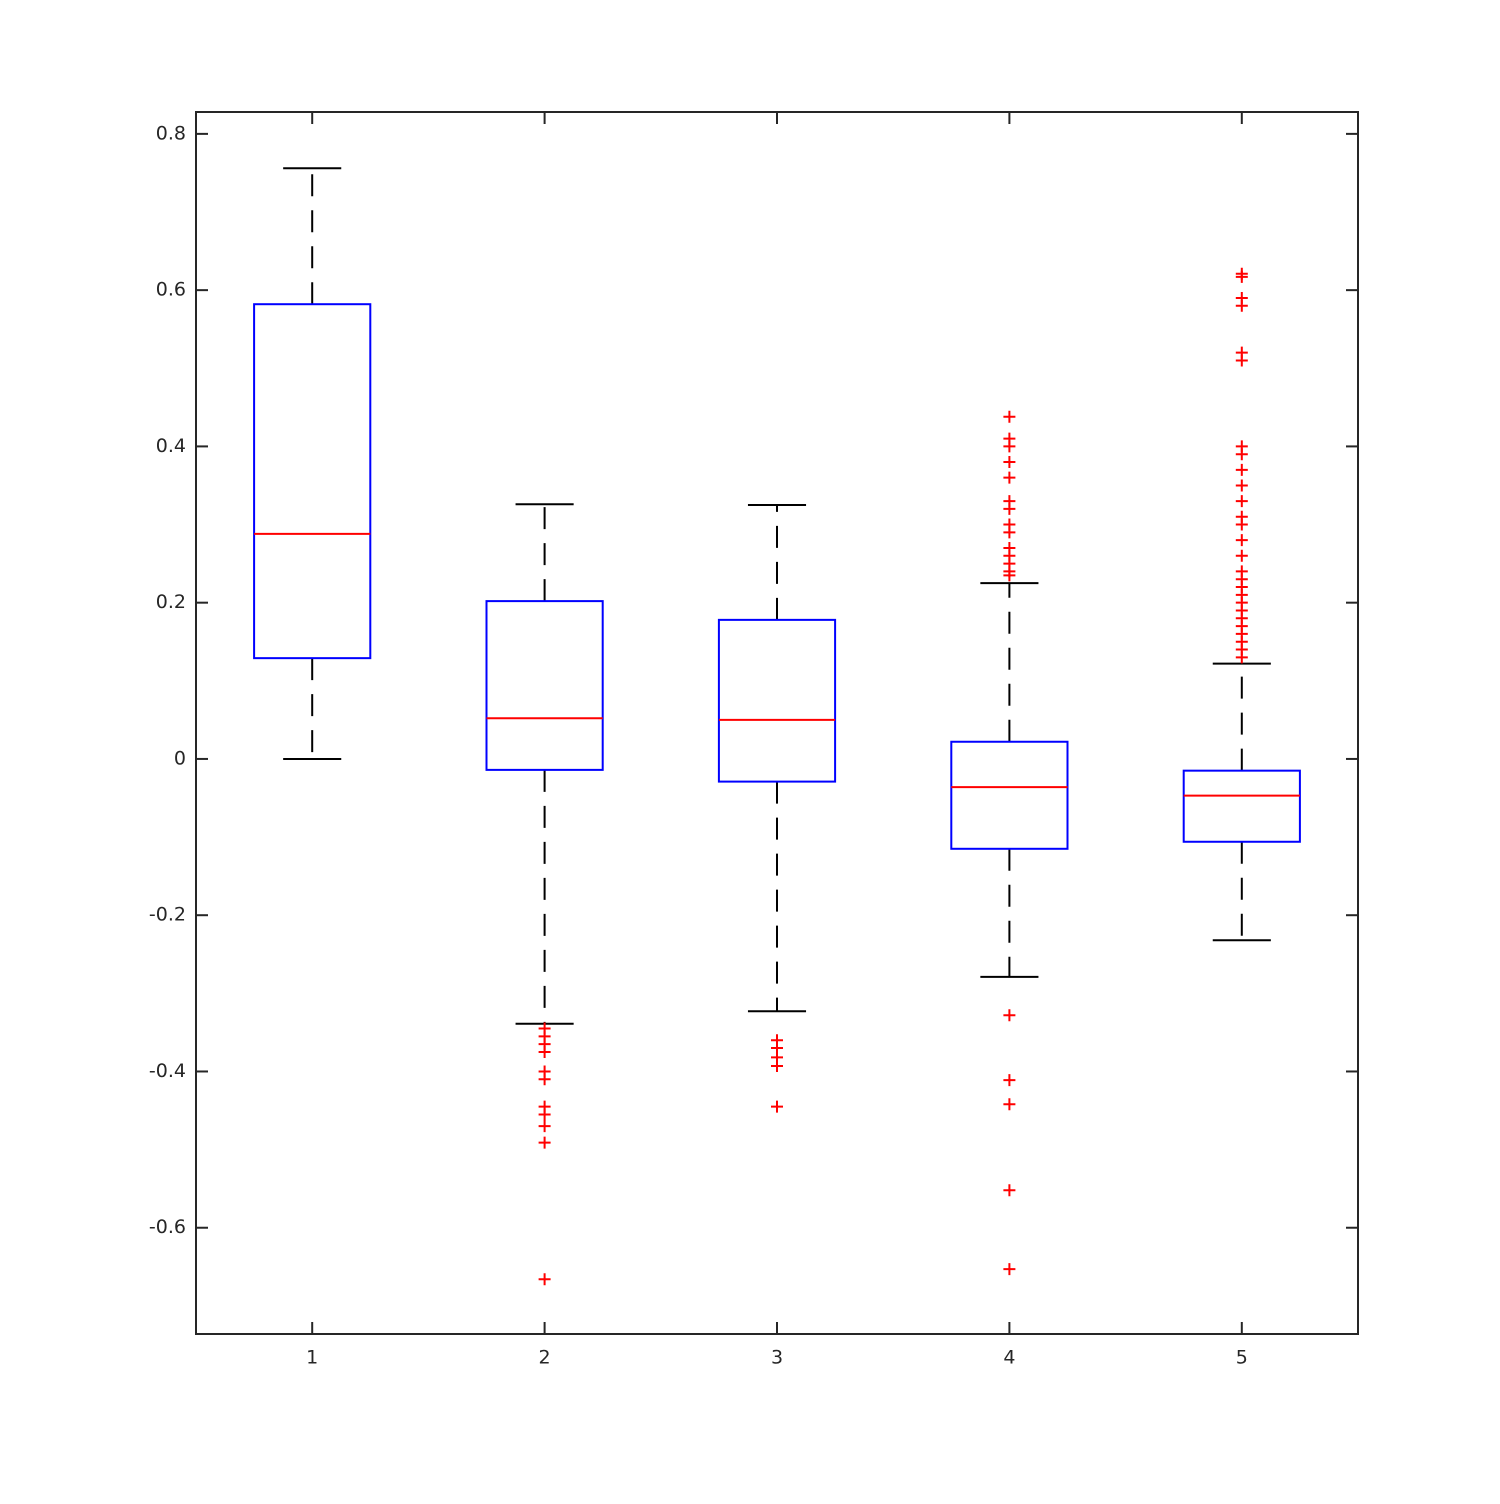 The height and width of the screenshot is (1504, 1500). Describe the element at coordinates (171, 446) in the screenshot. I see `y-tick-label: 0.4` at that location.